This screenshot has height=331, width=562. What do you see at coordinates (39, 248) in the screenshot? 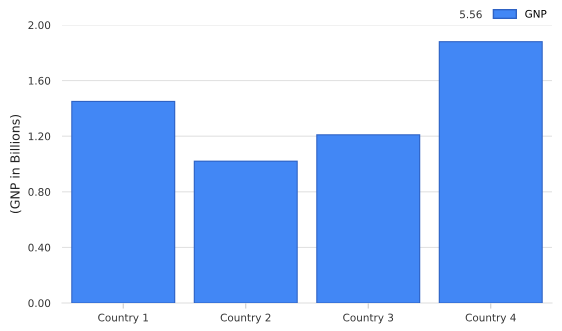
I see `y-tick-label: 0.40` at bounding box center [39, 248].